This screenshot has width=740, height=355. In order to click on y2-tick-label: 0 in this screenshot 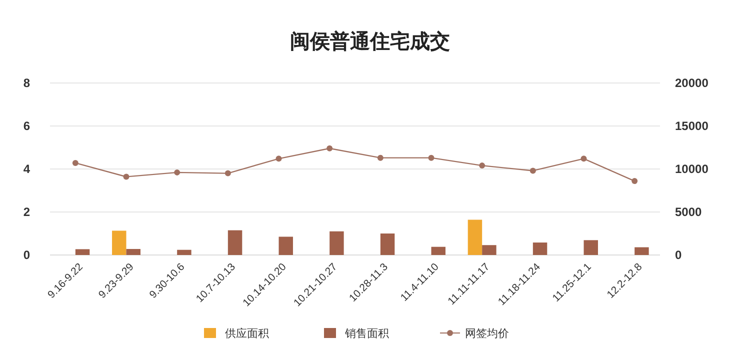, I will do `click(678, 255)`.